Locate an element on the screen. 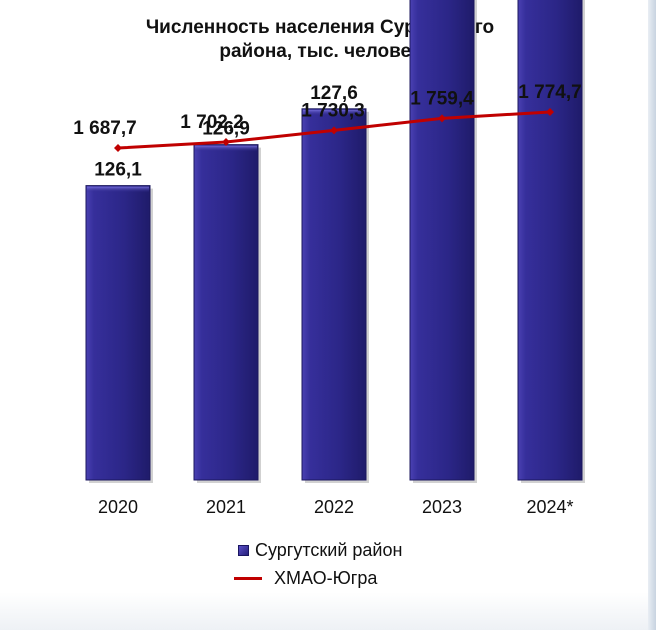 The height and width of the screenshot is (630, 656). chart-title-line-1: Численность населения Сургутского is located at coordinates (320, 27).